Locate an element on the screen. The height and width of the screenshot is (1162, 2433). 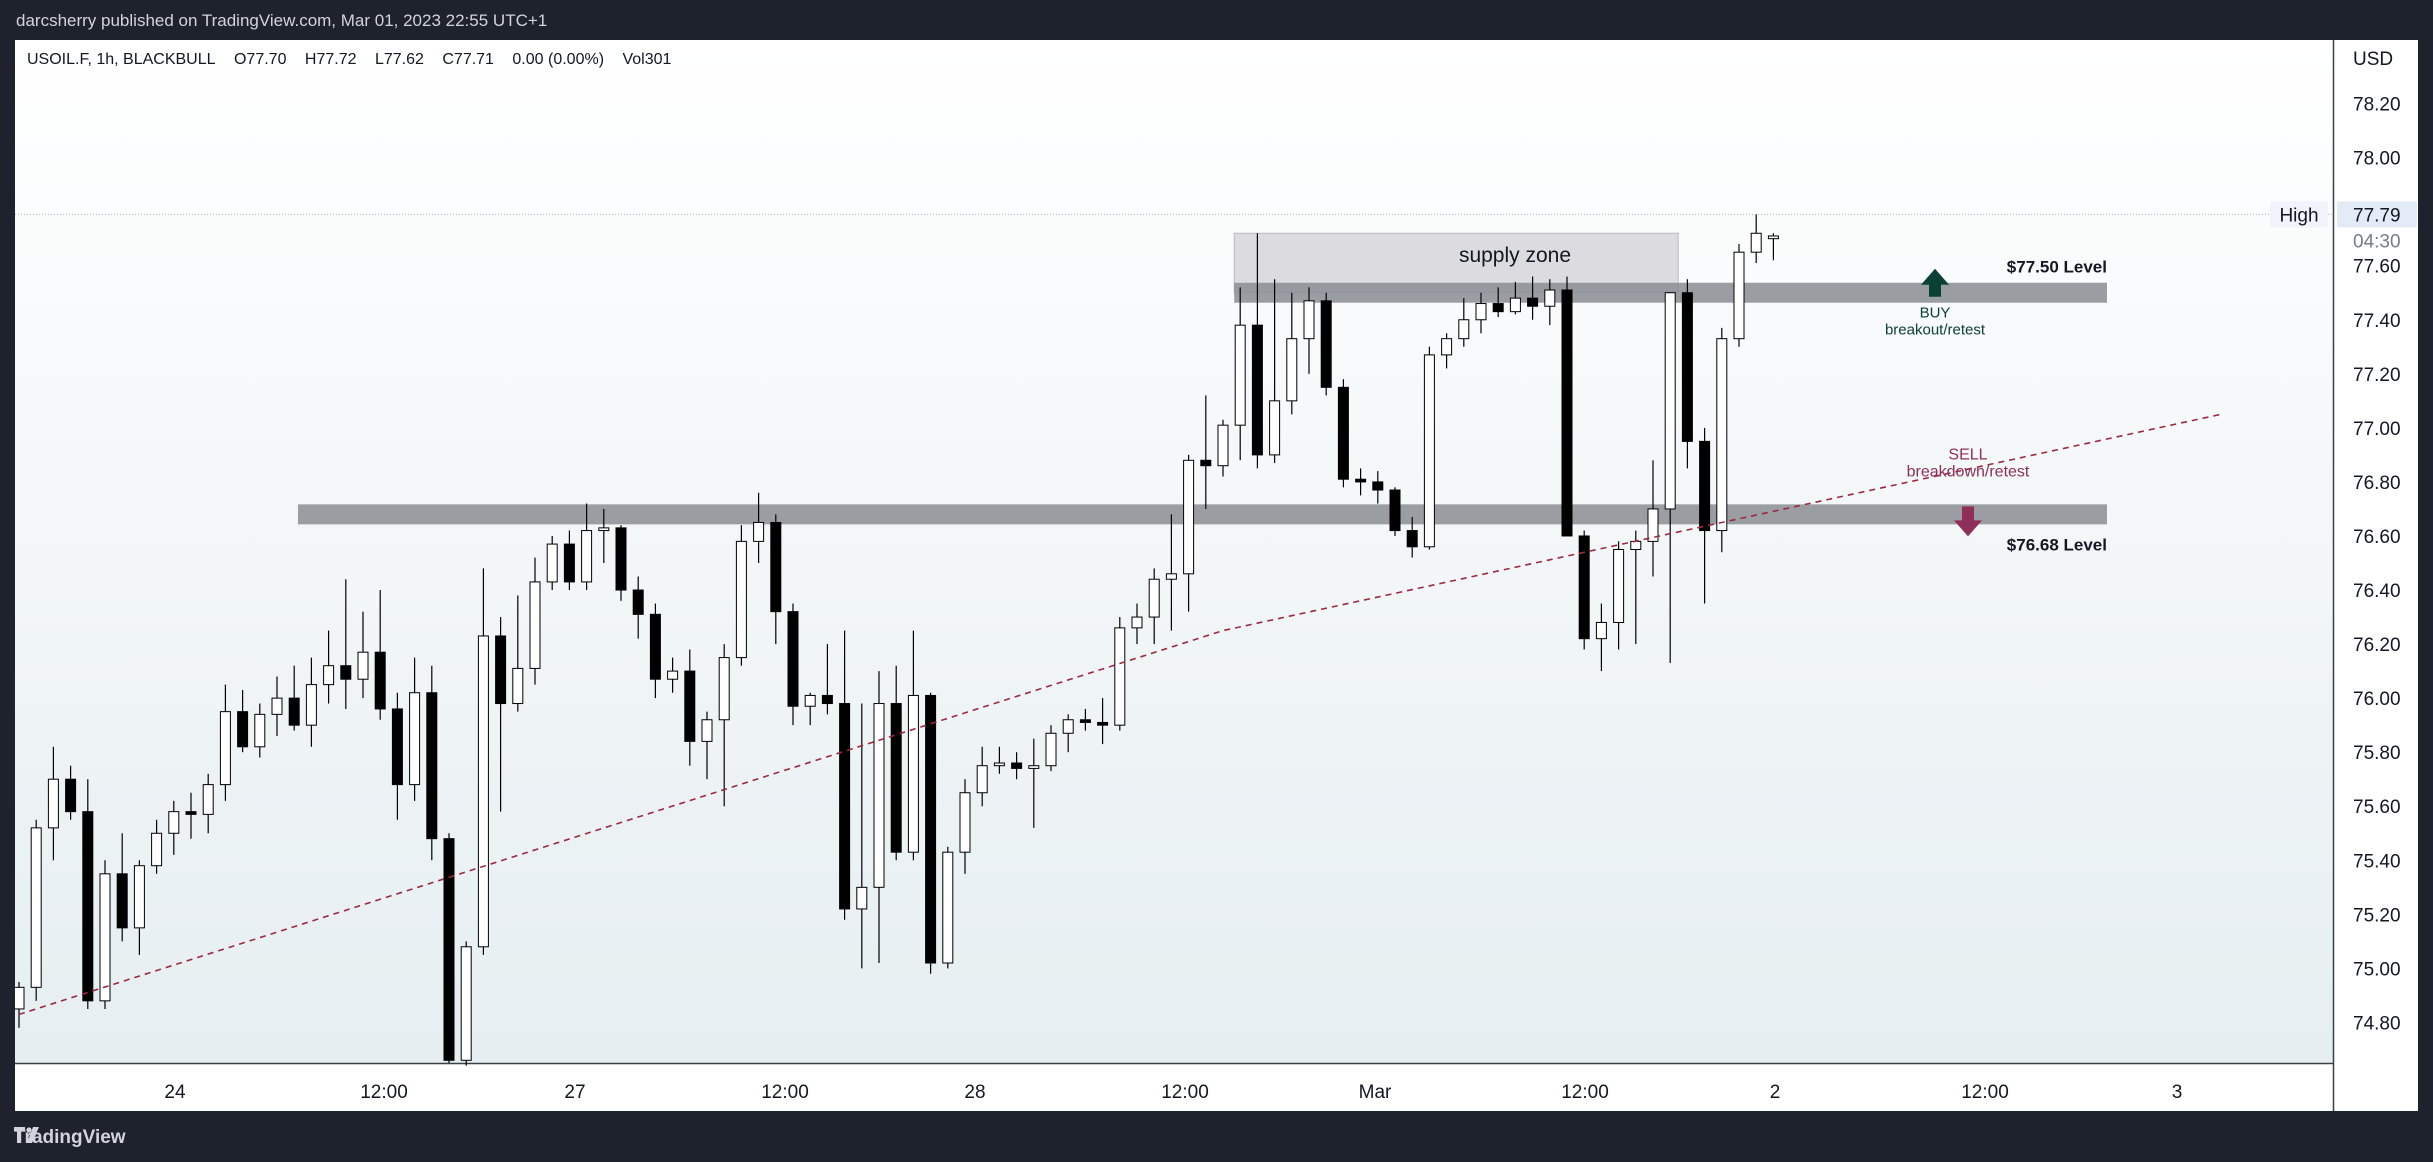
time-tick-label: 28 is located at coordinates (974, 1092).